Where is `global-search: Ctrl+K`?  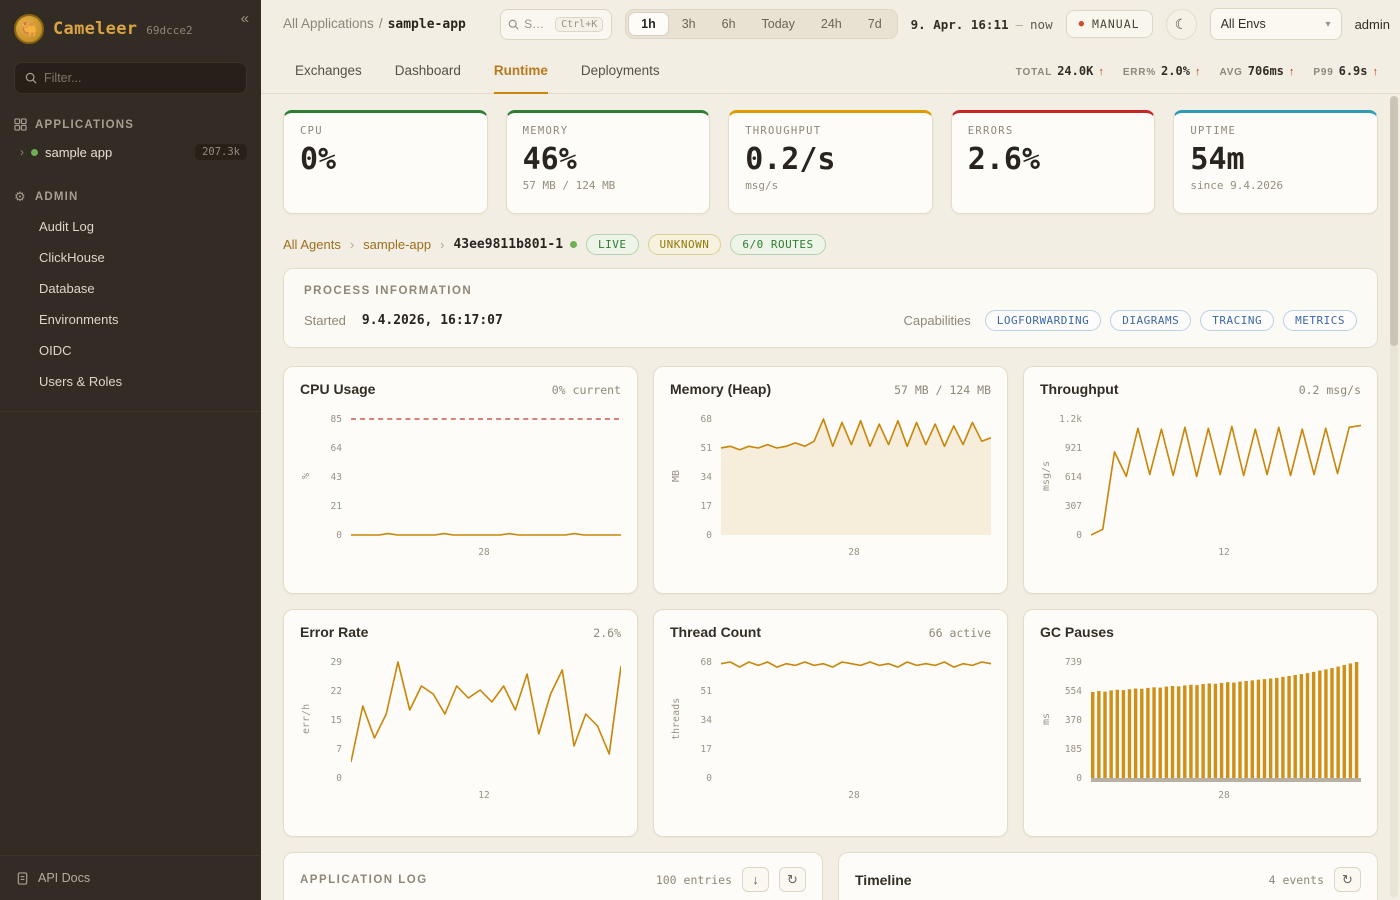
global-search: Ctrl+K is located at coordinates (556, 24).